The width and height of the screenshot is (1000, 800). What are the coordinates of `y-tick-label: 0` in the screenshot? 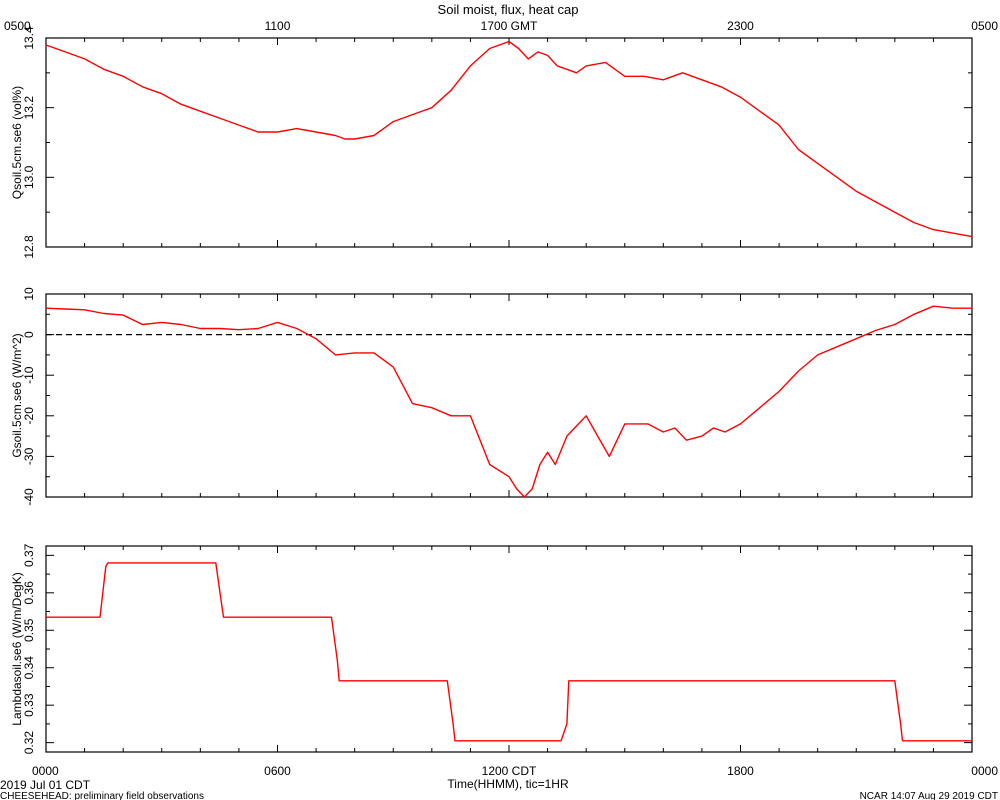 It's located at (29, 334).